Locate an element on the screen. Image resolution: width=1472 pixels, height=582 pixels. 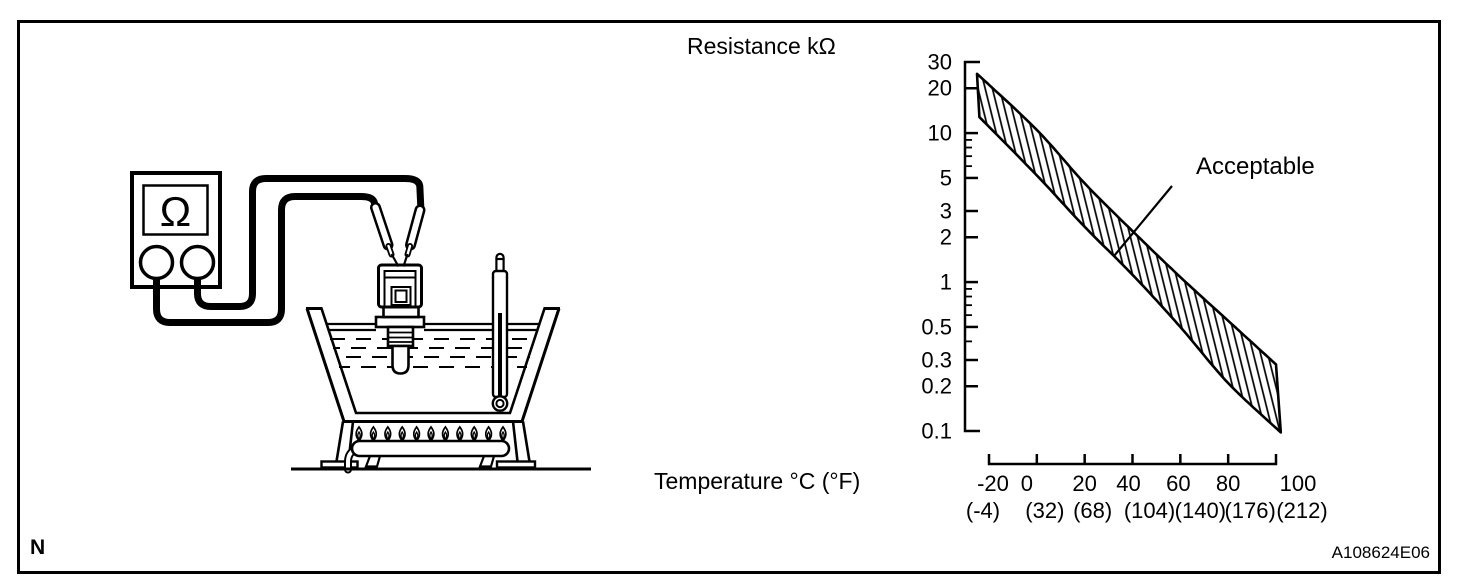
x-tick-label-celsius: 100 is located at coordinates (1298, 483).